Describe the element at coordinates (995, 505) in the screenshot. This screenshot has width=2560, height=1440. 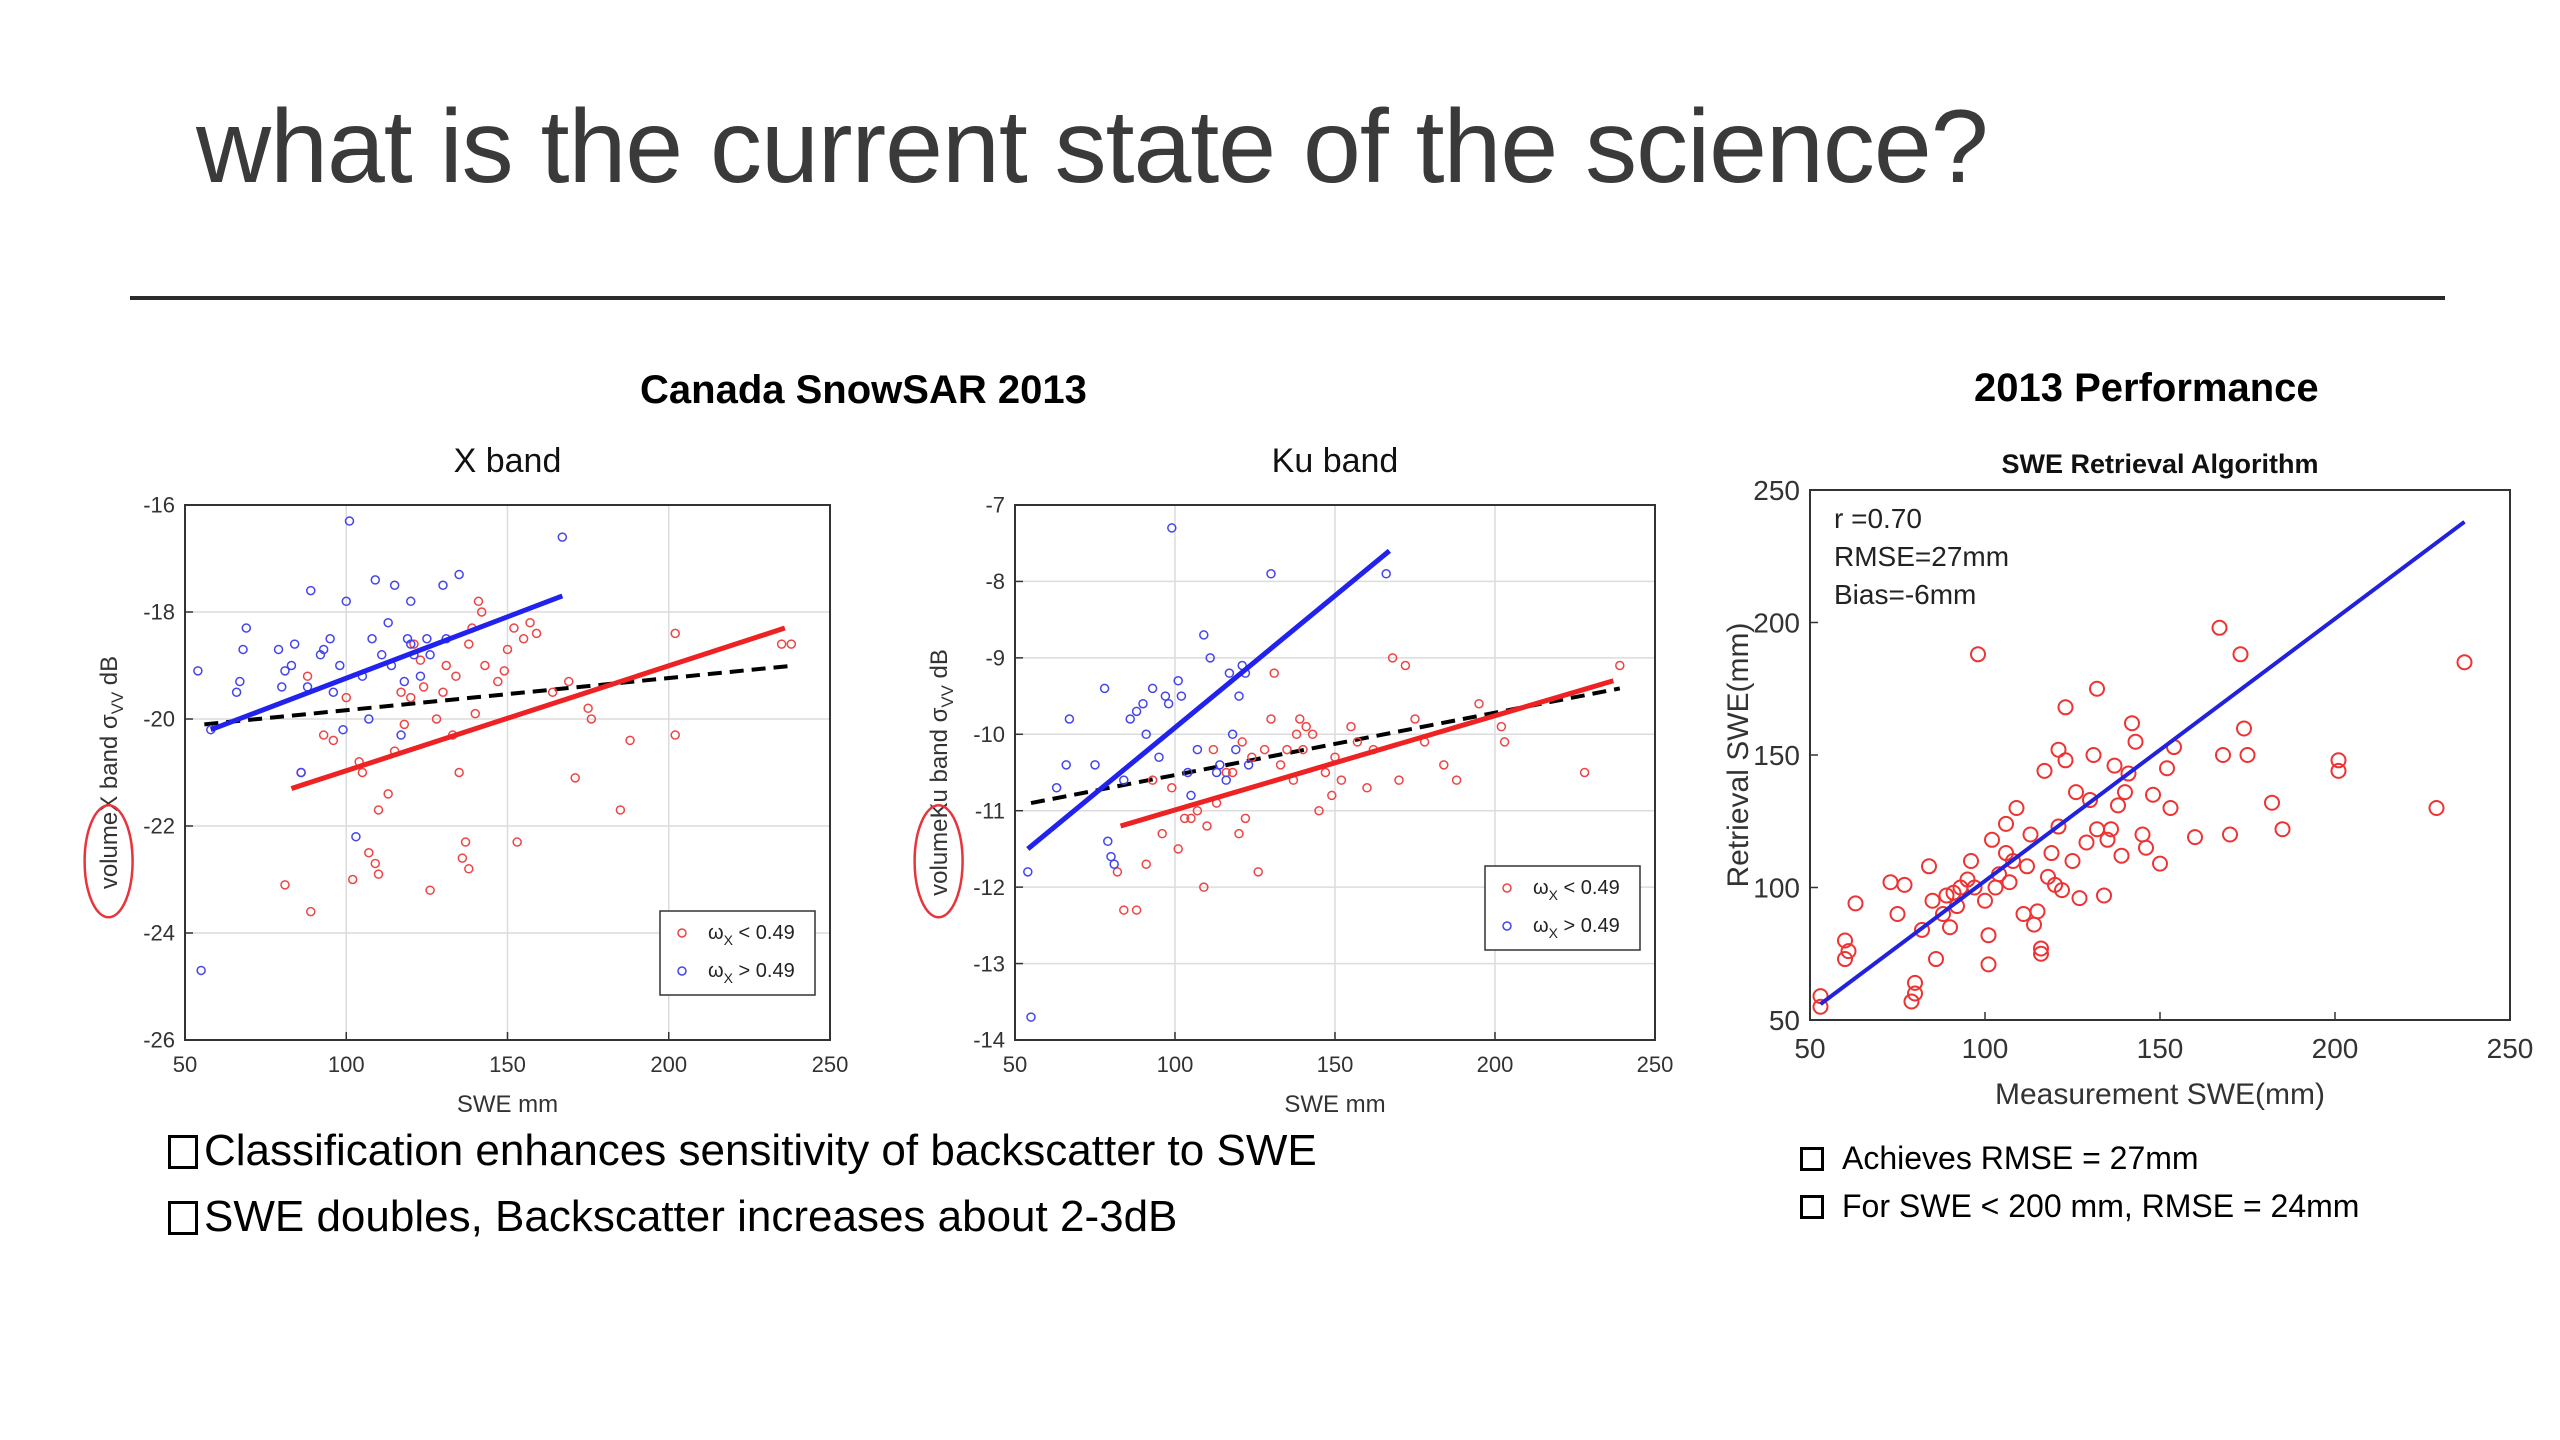
I see `y-tick-label: -7` at that location.